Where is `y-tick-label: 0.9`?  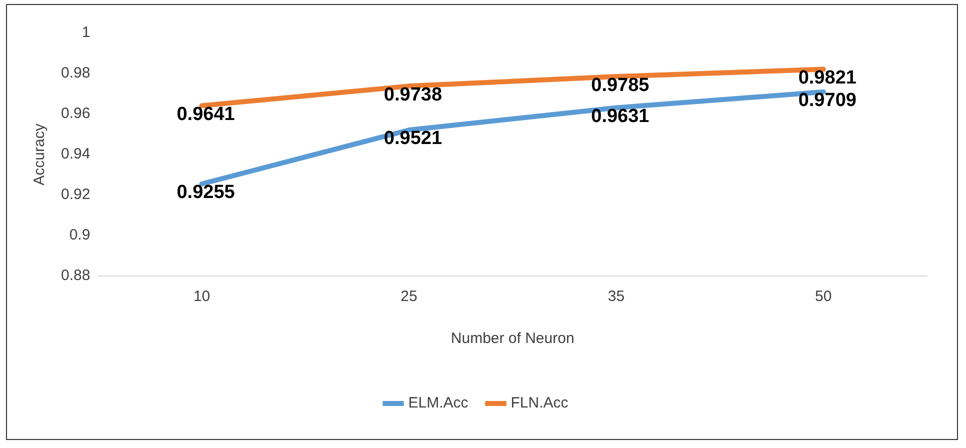 y-tick-label: 0.9 is located at coordinates (79, 235).